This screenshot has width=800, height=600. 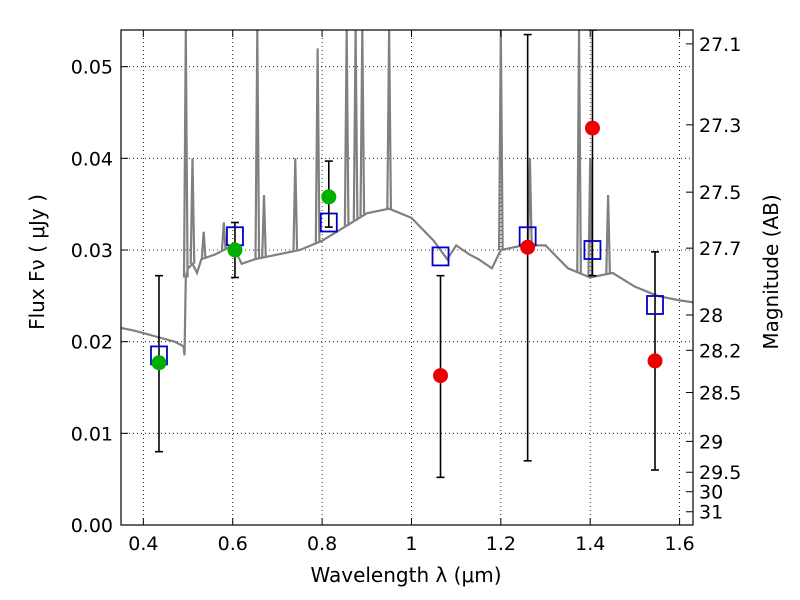 What do you see at coordinates (720, 473) in the screenshot?
I see `magnitude-tick-label: 29.5` at bounding box center [720, 473].